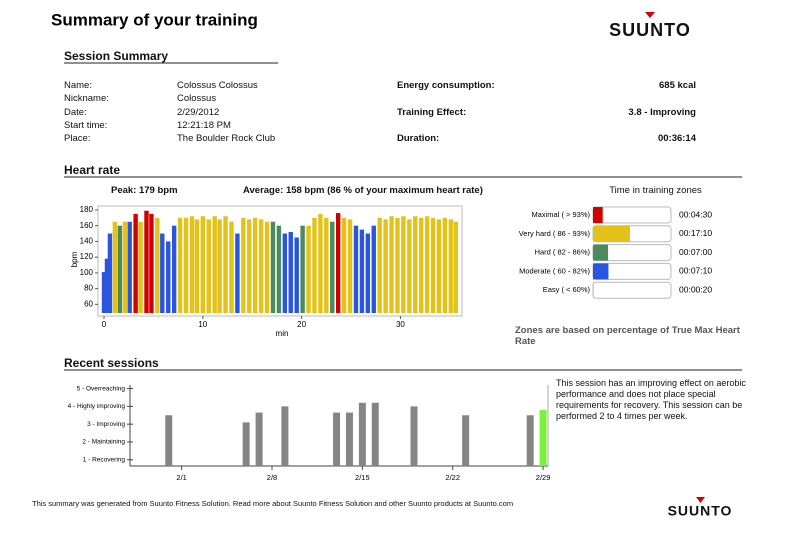 The image size is (800, 533). I want to click on field-value: 2/29/2012, so click(198, 112).